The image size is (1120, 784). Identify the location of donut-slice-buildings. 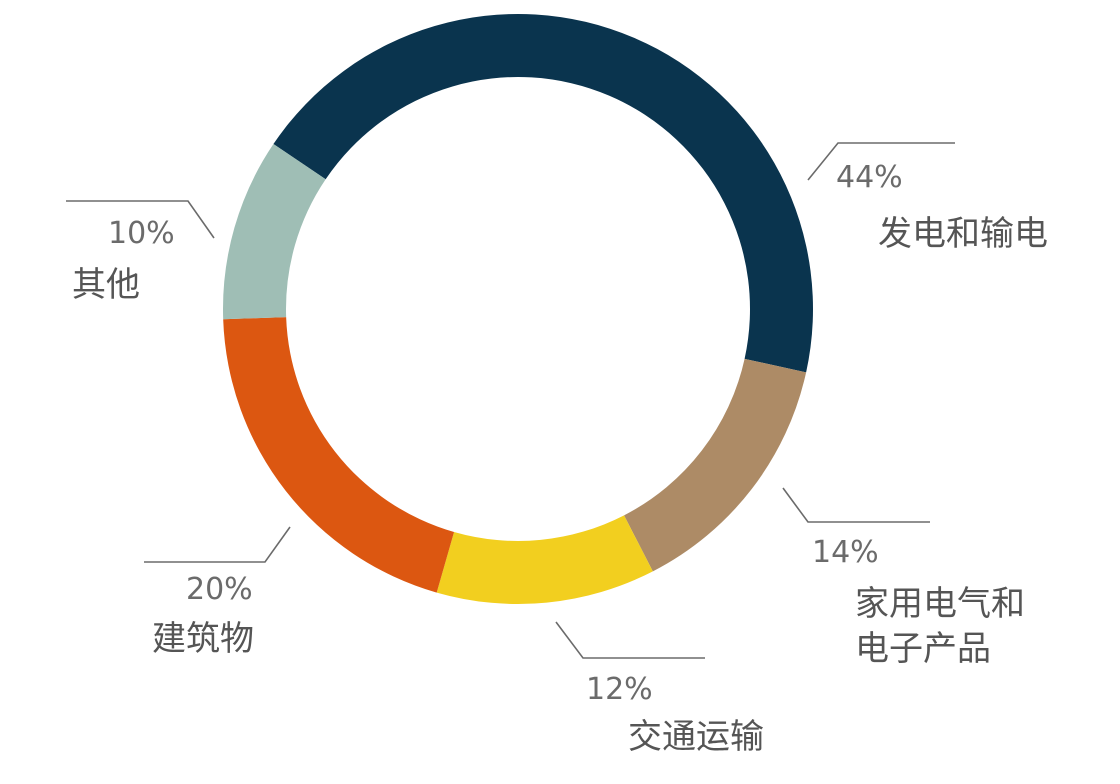
(339, 455).